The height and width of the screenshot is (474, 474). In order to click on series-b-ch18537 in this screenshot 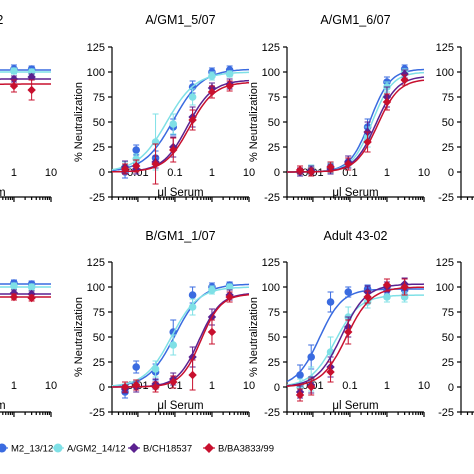, I will do `click(25, 293)`.